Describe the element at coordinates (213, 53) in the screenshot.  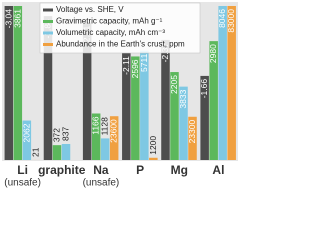
I see `value-label: 2980` at that location.